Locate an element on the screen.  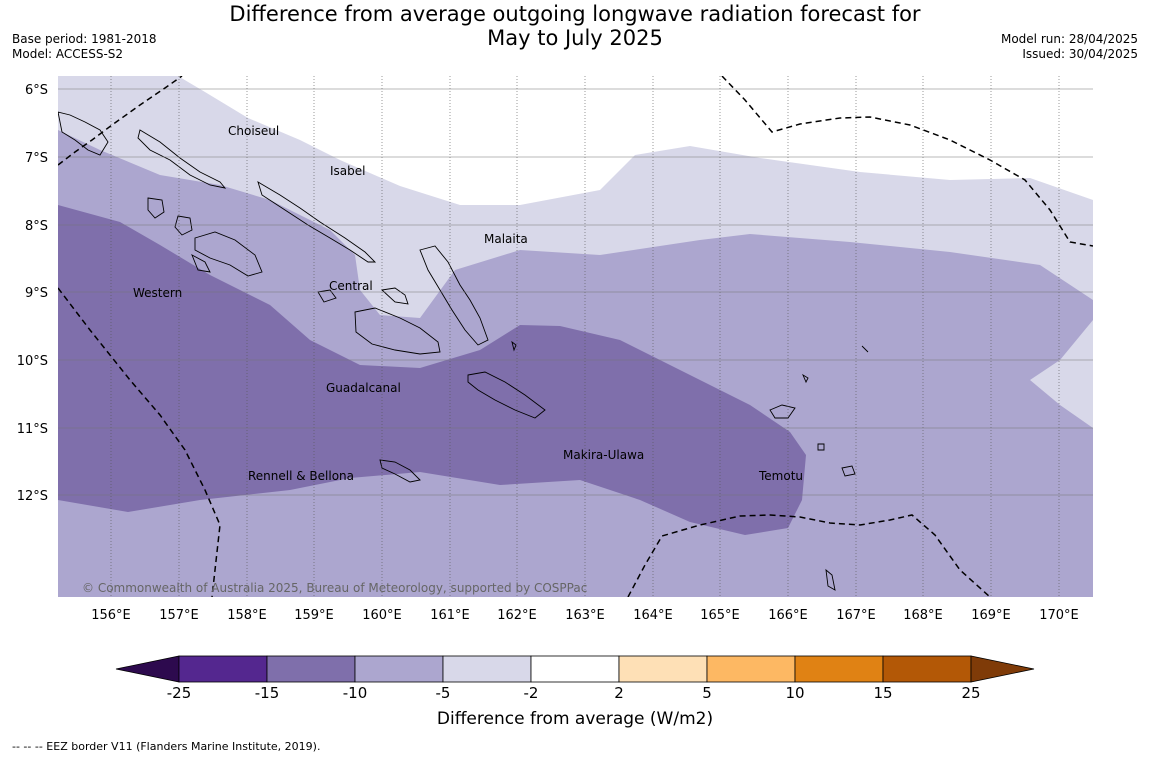
lon-label-167e: 167°E is located at coordinates (856, 615).